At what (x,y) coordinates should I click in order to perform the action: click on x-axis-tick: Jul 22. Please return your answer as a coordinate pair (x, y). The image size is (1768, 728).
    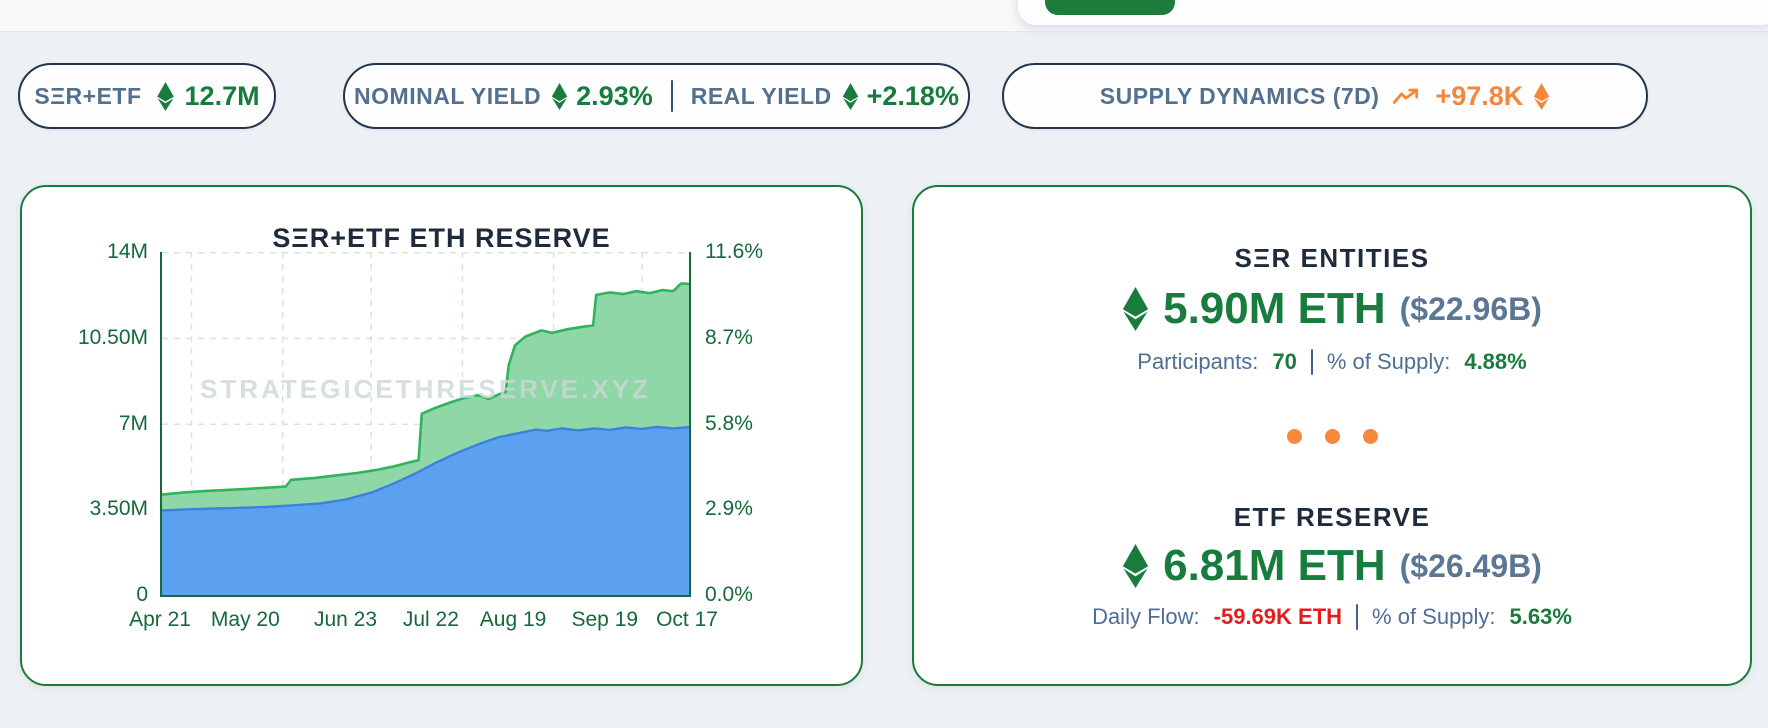
    Looking at the image, I should click on (430, 619).